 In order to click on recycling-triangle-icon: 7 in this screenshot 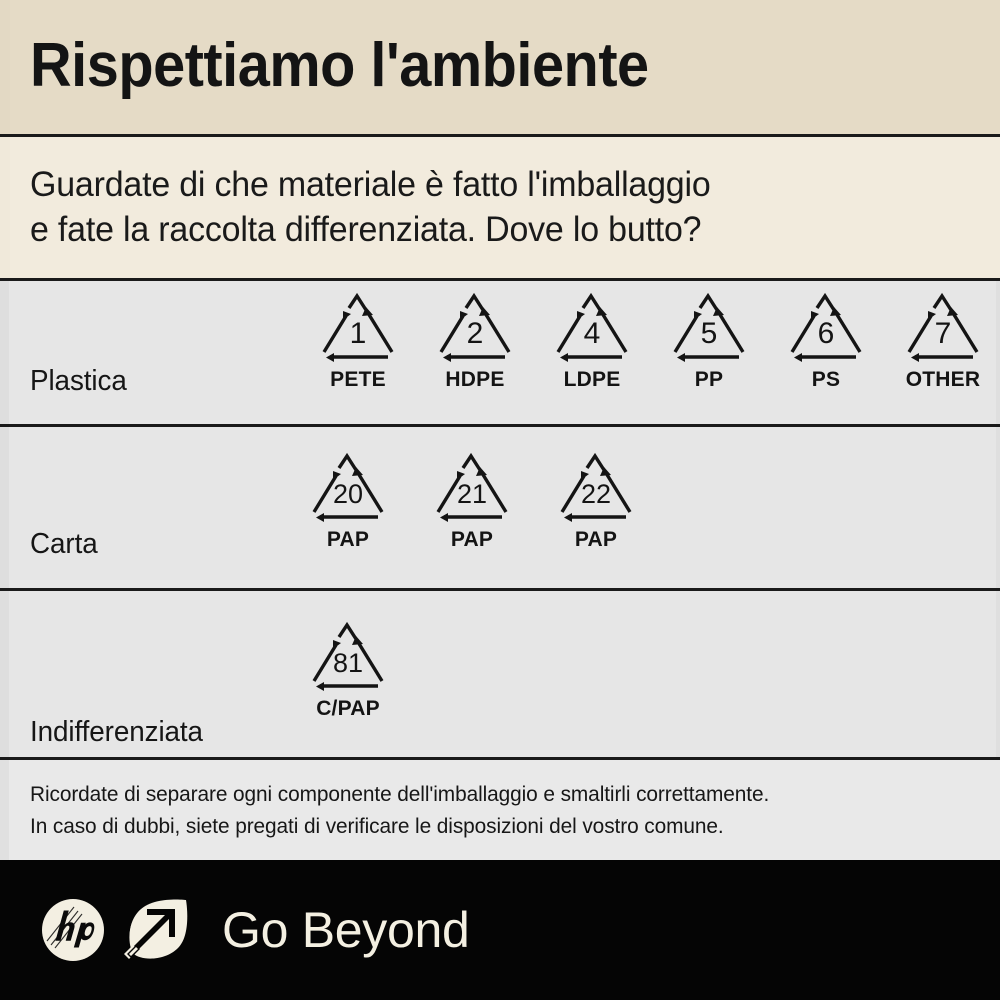, I will do `click(943, 327)`.